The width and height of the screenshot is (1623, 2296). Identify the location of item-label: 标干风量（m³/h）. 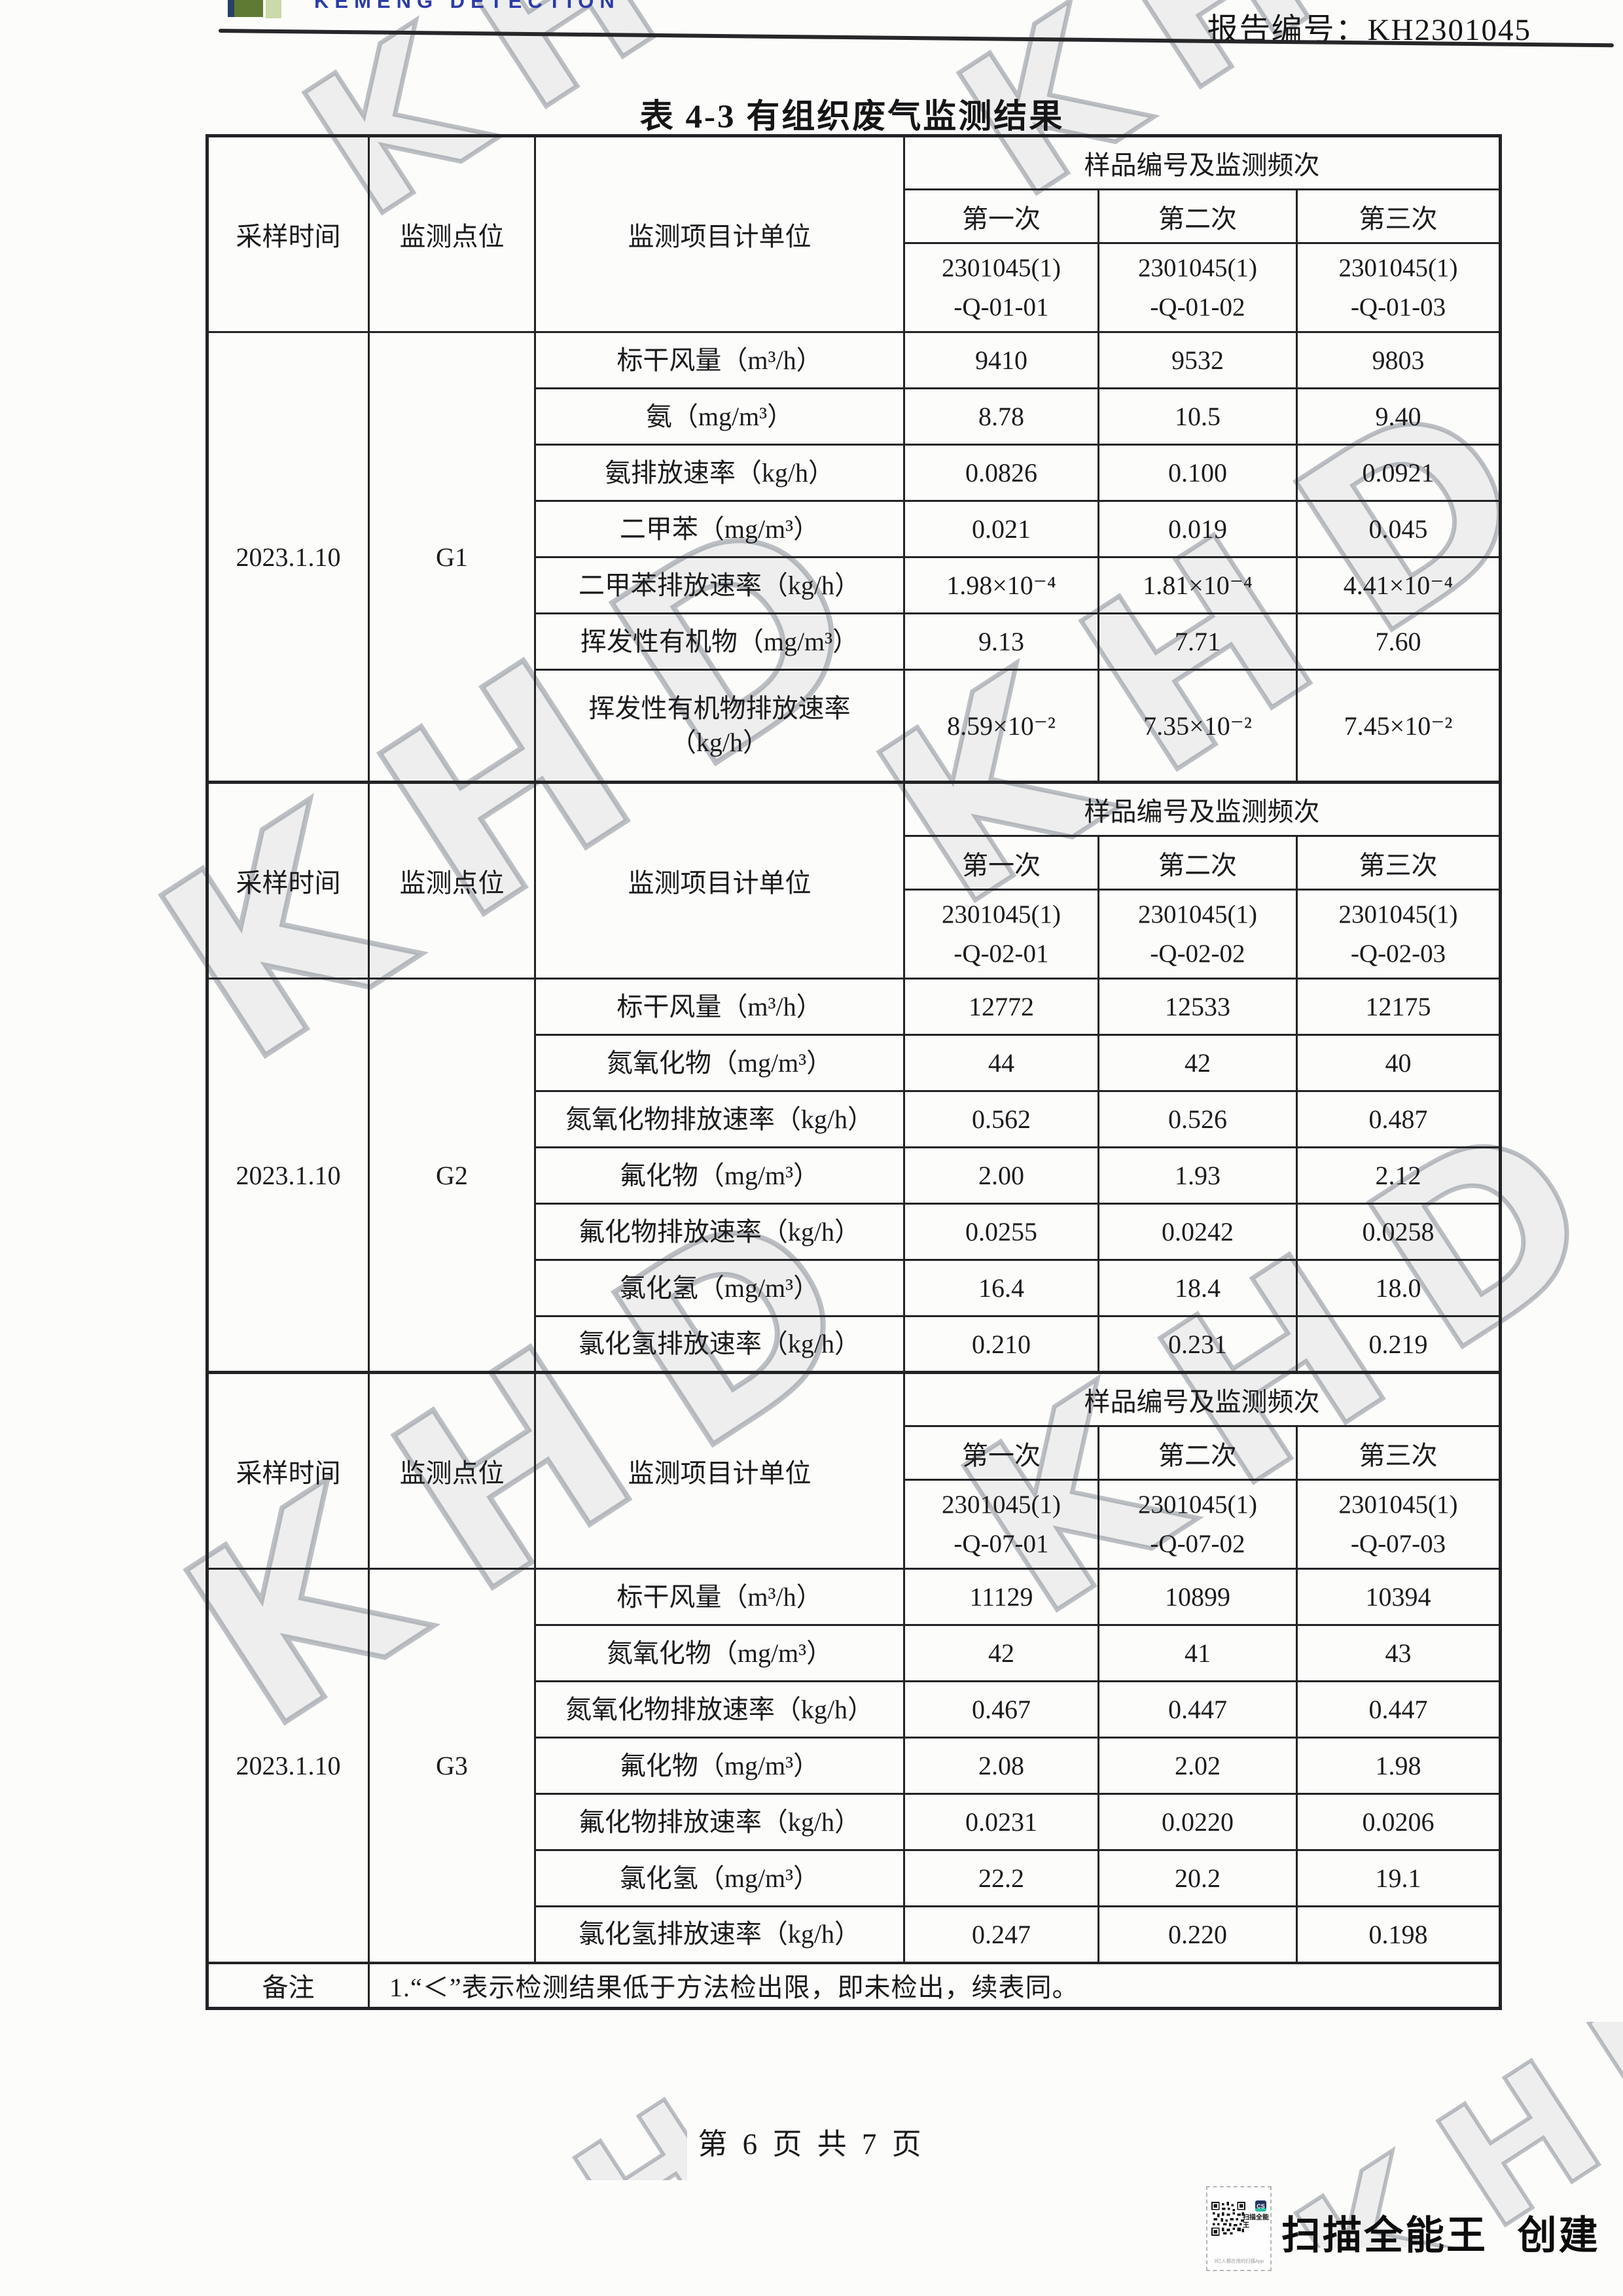
(720, 360).